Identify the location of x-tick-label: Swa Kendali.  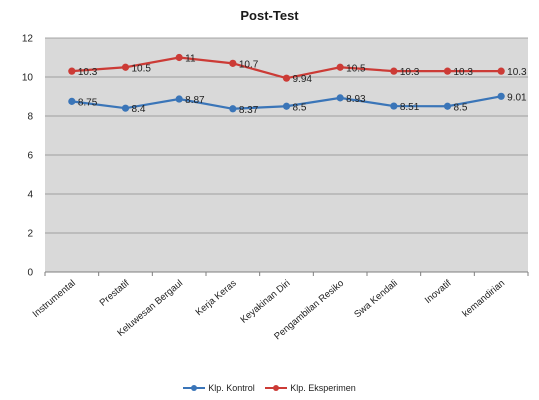
(376, 299).